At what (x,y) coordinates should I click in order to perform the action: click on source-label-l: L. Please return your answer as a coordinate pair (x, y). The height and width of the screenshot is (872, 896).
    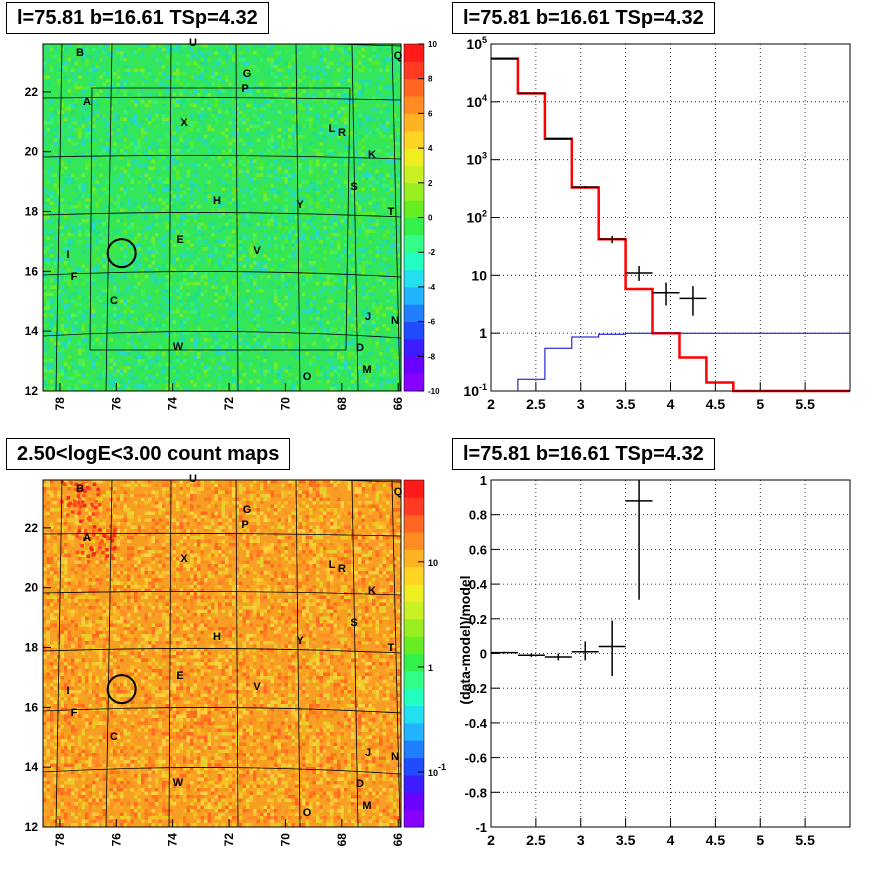
    Looking at the image, I should click on (332, 129).